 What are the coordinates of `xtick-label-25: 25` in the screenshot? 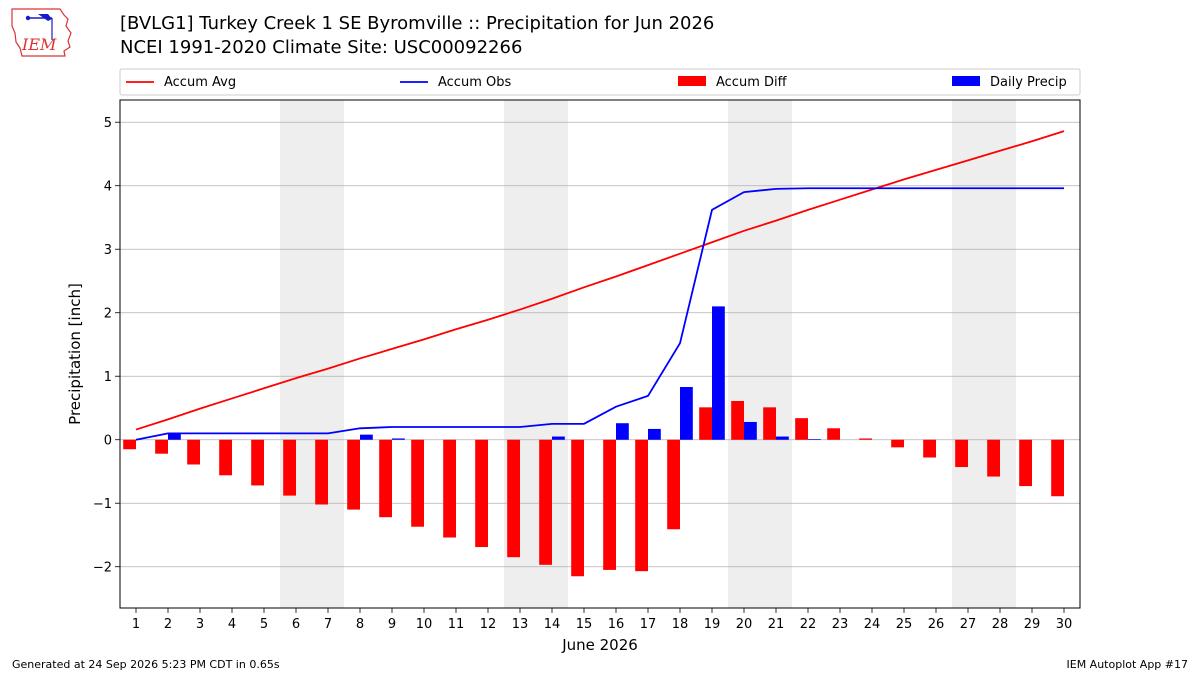 It's located at (904, 624).